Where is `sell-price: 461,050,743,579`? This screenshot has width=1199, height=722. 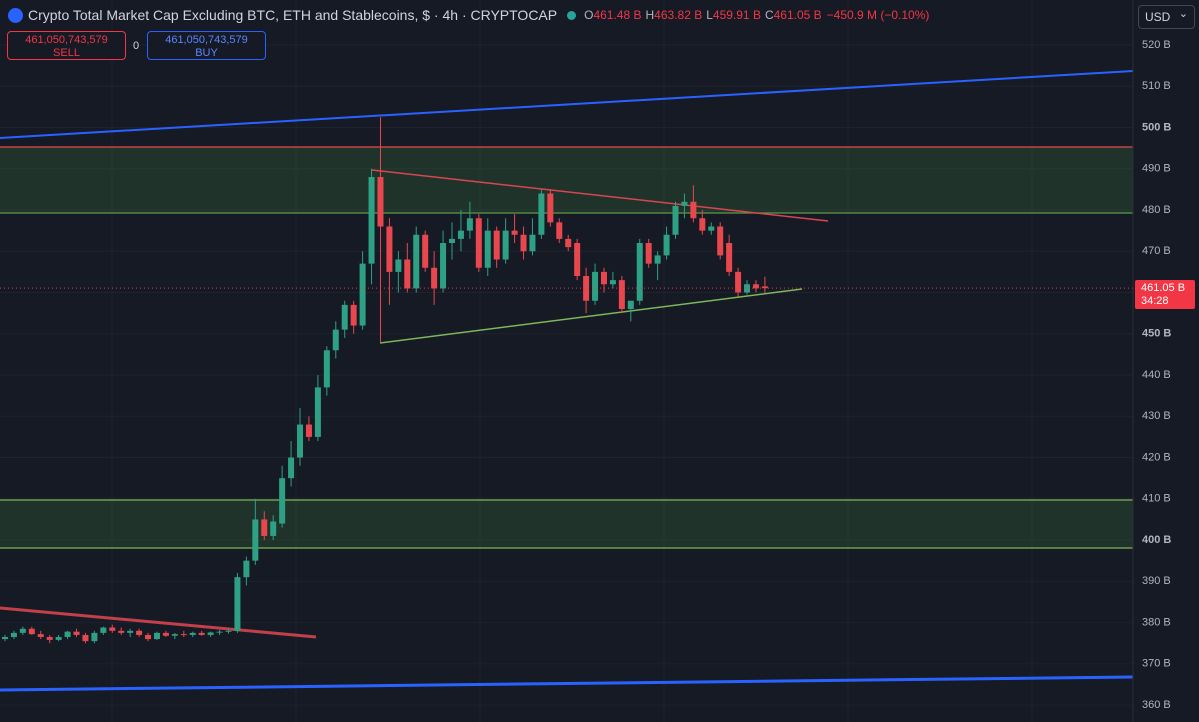 sell-price: 461,050,743,579 is located at coordinates (66, 40).